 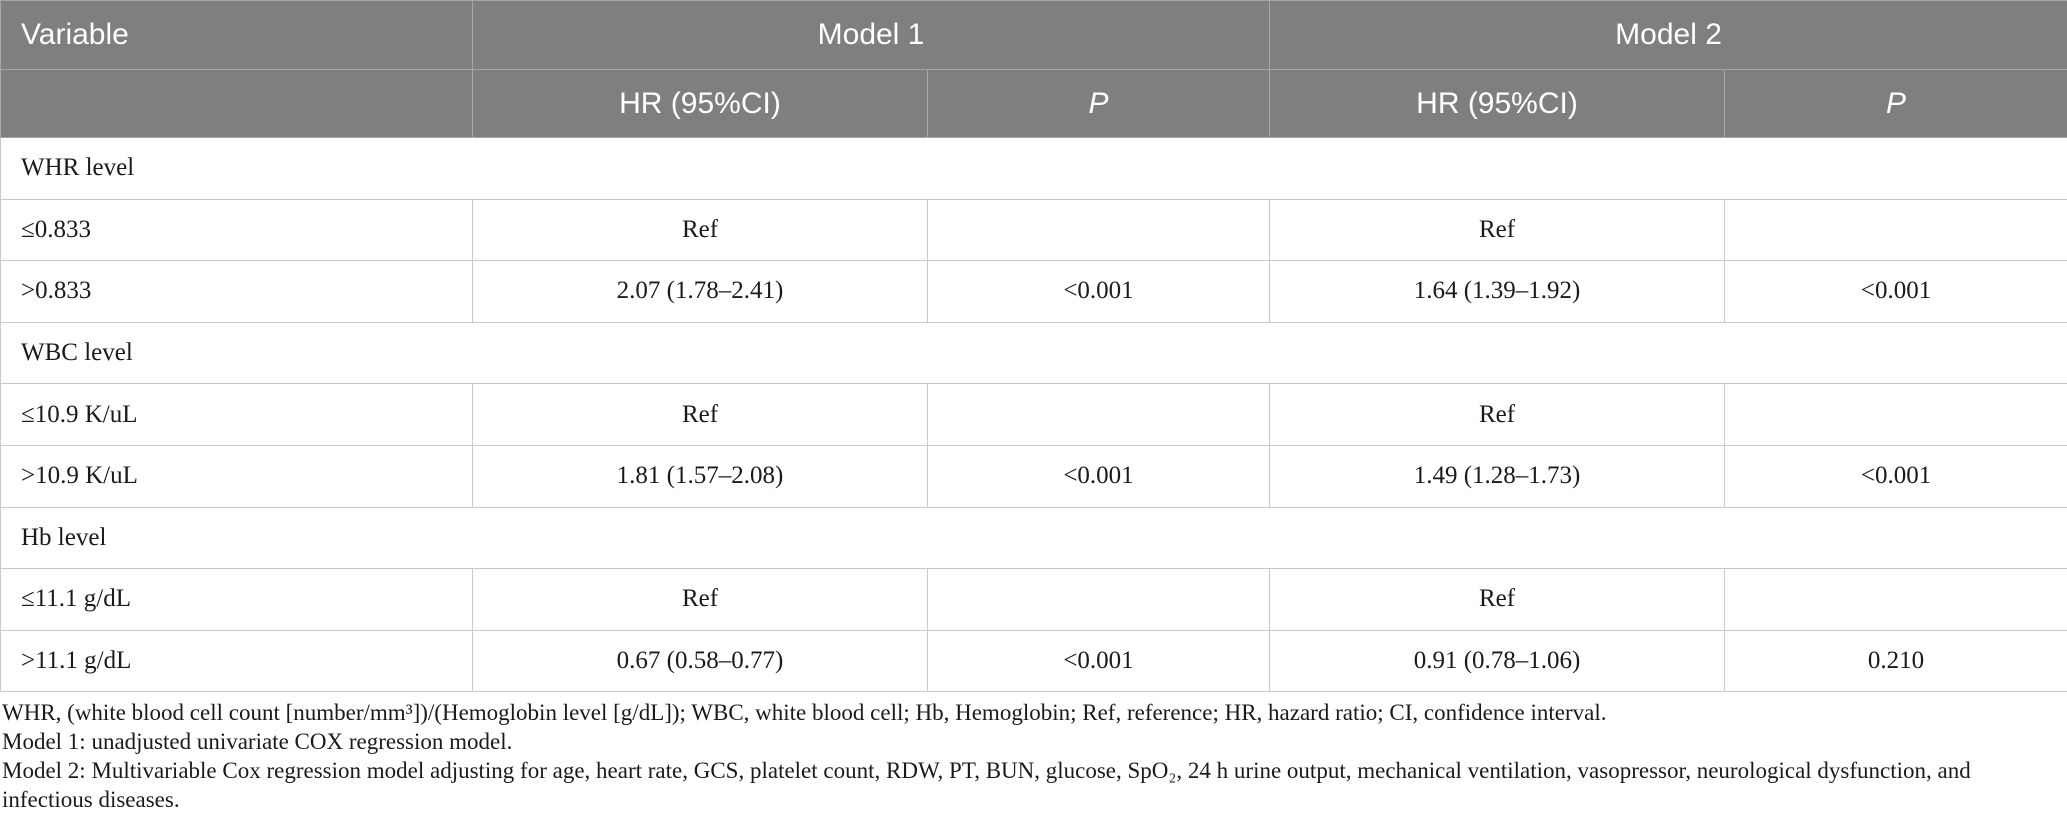 What do you see at coordinates (236, 291) in the screenshot?
I see `row-label: >0.833` at bounding box center [236, 291].